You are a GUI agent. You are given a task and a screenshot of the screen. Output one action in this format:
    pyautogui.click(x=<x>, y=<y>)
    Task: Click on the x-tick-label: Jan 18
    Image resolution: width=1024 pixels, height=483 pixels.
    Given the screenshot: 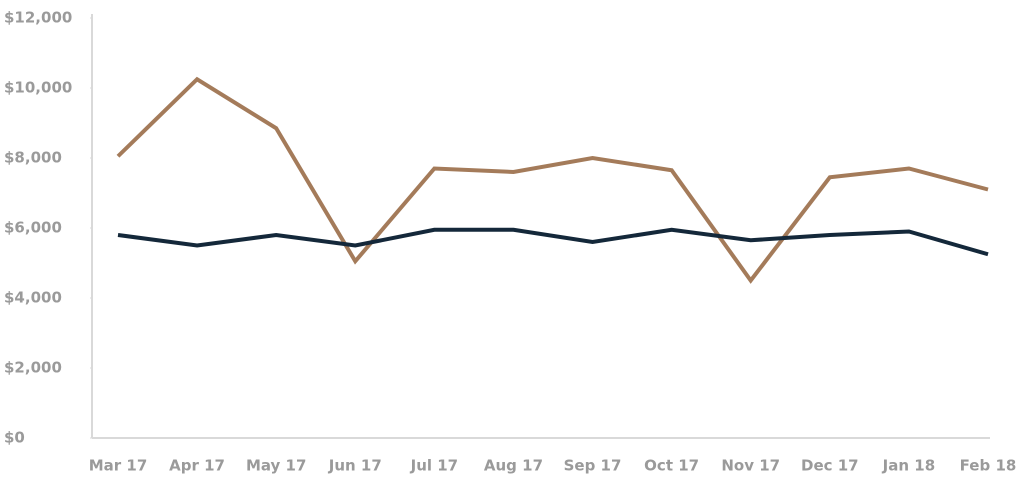 What is the action you would take?
    pyautogui.click(x=908, y=466)
    